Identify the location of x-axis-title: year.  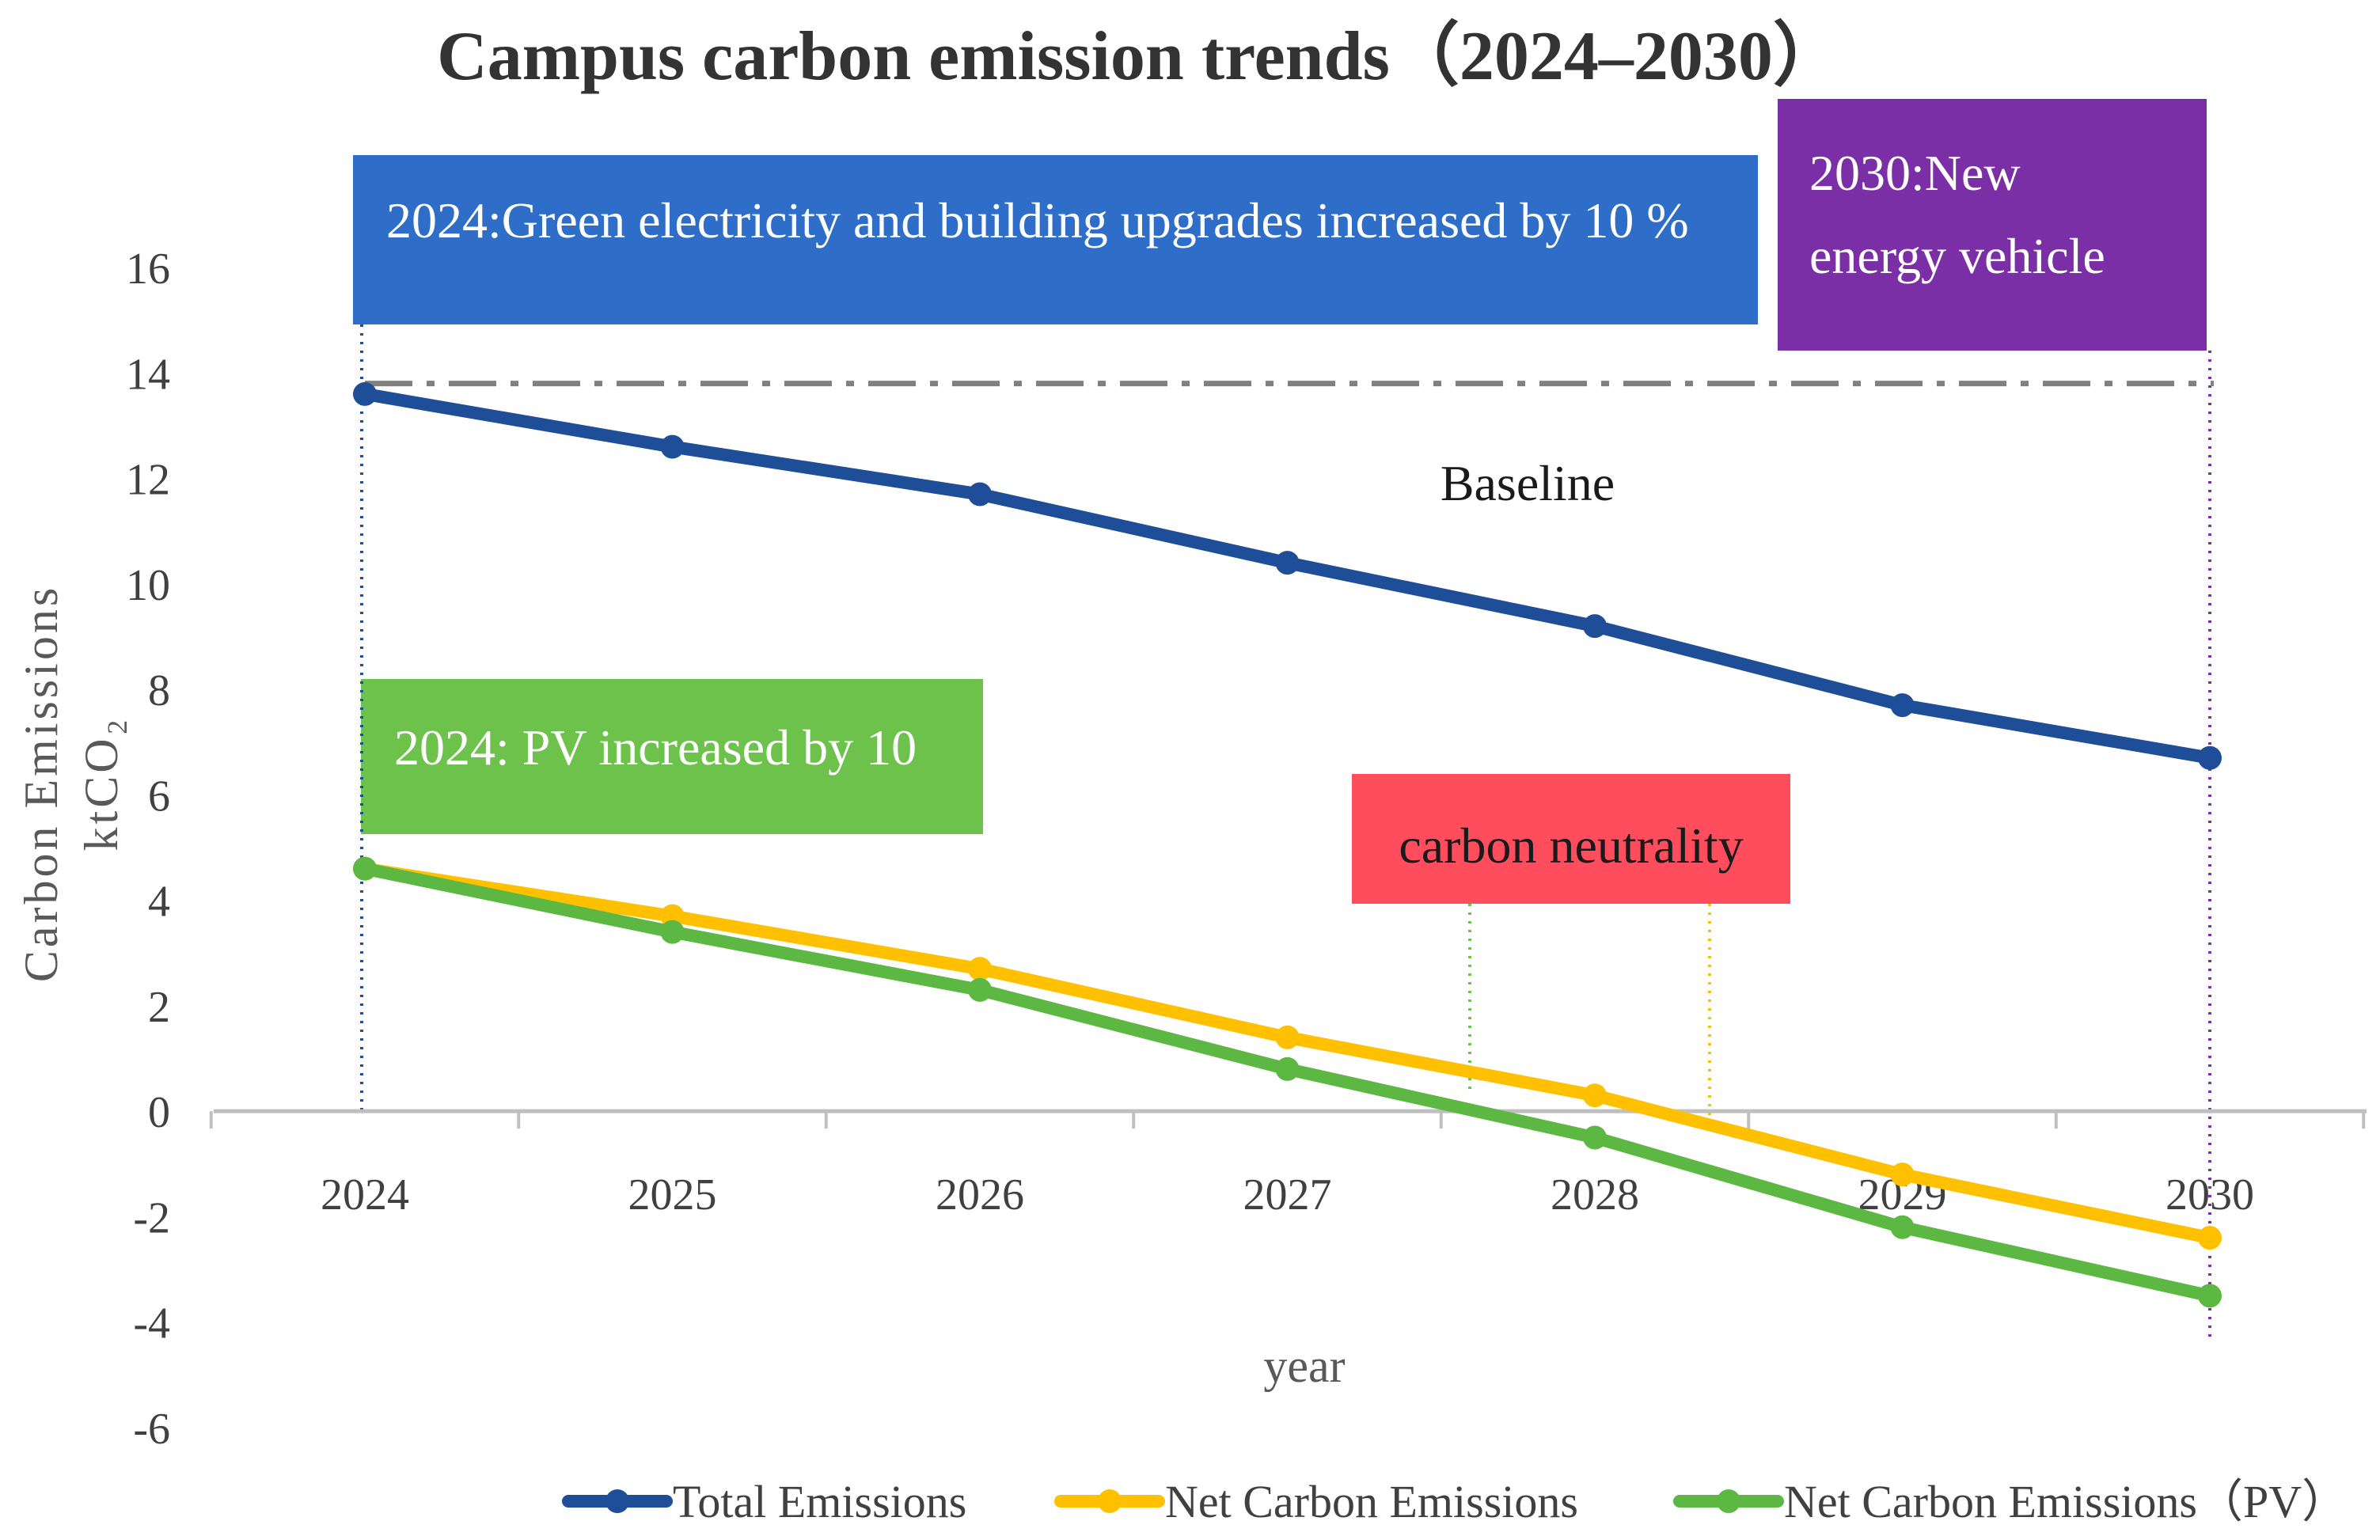
(1304, 1366).